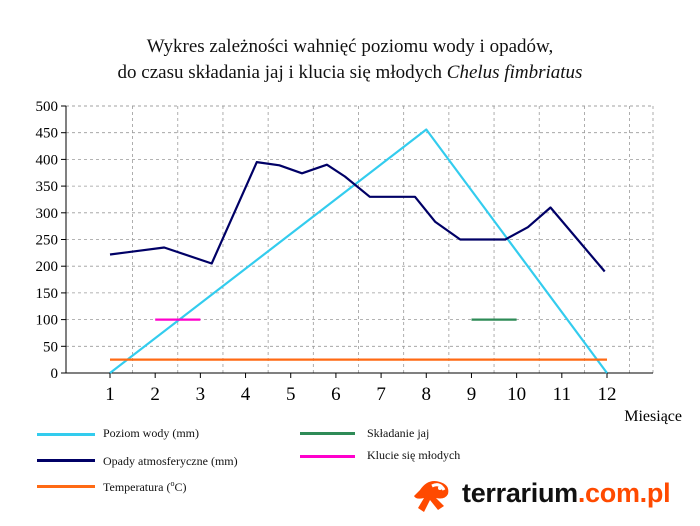  Describe the element at coordinates (47, 214) in the screenshot. I see `y-tick-label-300: 300` at that location.